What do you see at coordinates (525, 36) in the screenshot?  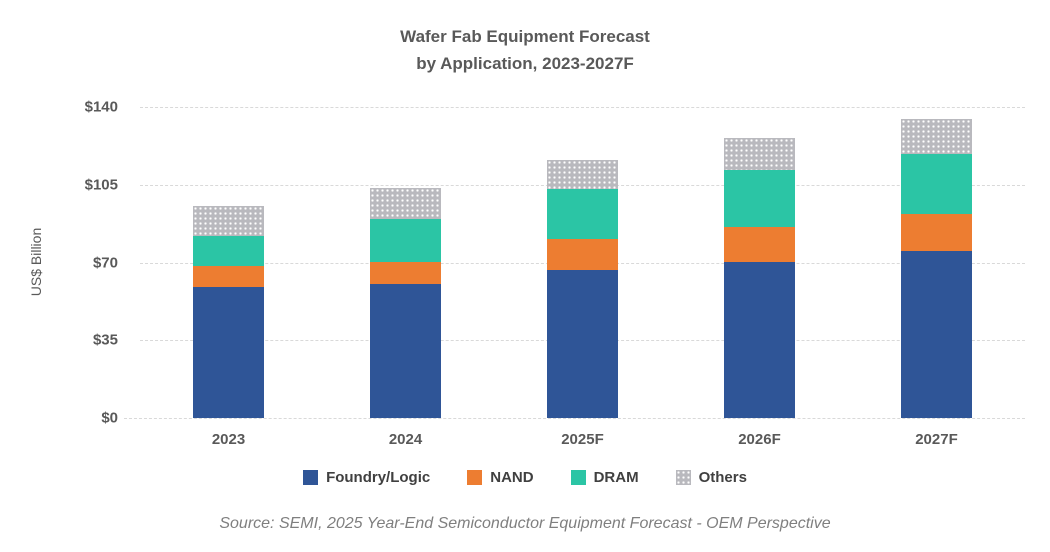 I see `chart-title-line1: Wafer Fab Equipment Forecast` at bounding box center [525, 36].